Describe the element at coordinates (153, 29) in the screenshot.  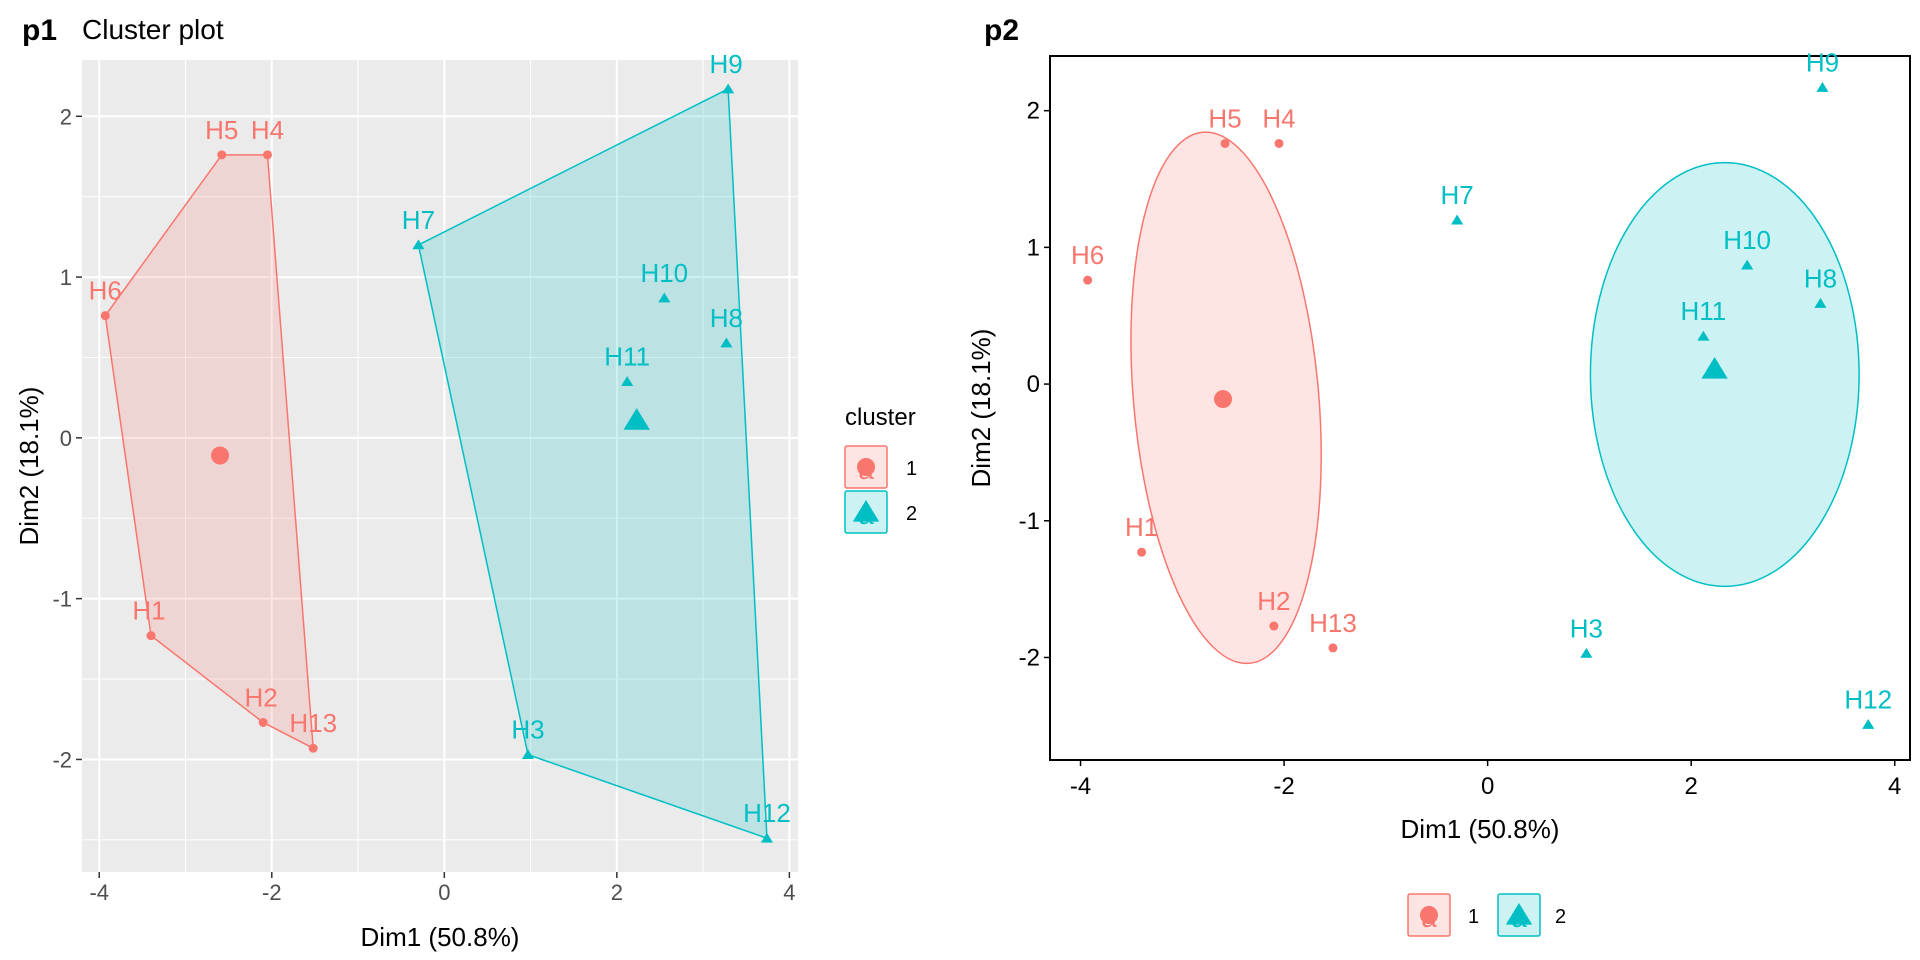
I see `chart-title-p1: Cluster plot` at that location.